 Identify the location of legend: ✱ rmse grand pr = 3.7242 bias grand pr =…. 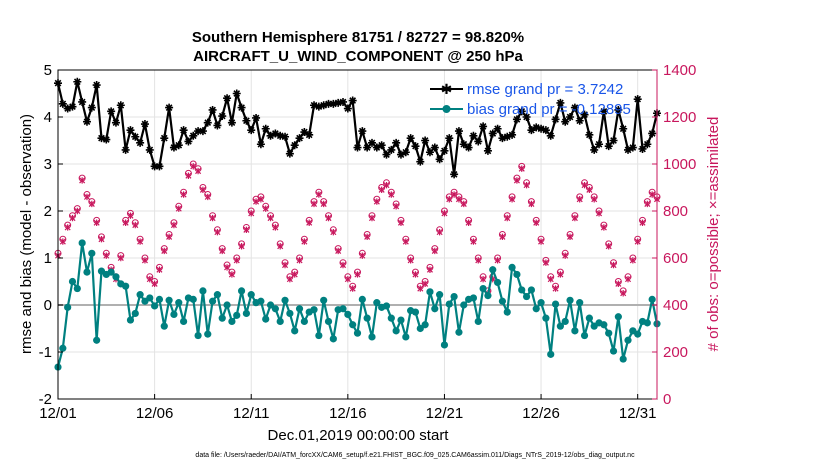
(530, 99).